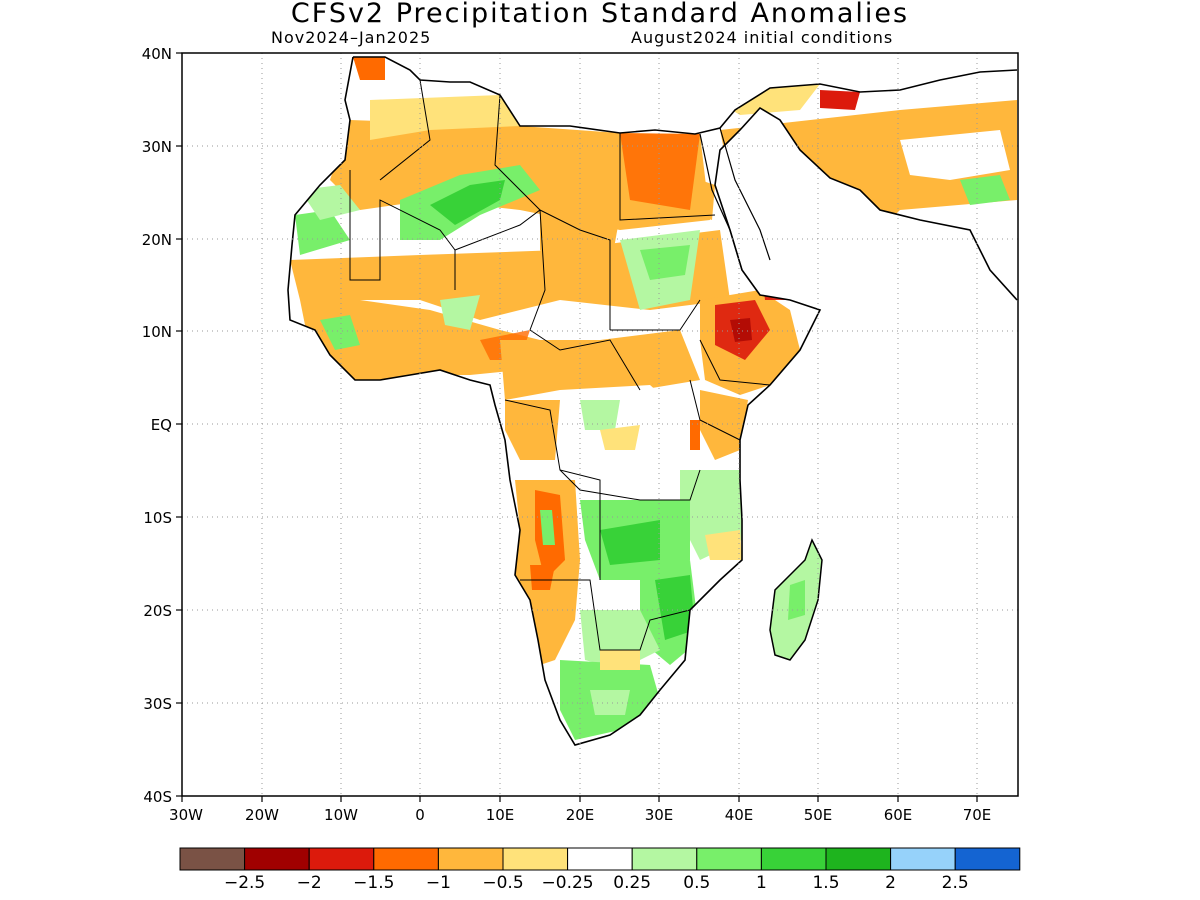 The height and width of the screenshot is (900, 1200). I want to click on lon-label: 10E, so click(500, 815).